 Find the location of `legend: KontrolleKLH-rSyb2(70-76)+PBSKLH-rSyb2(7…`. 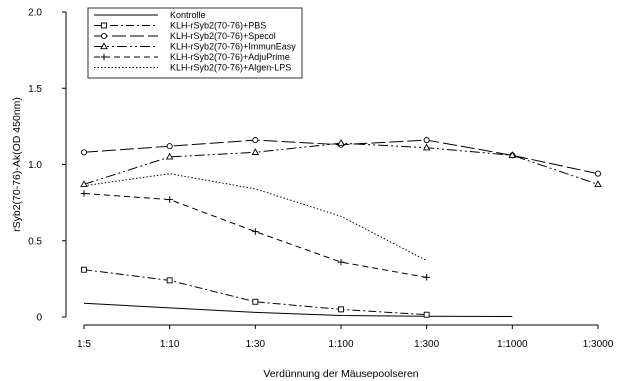

legend: KontrolleKLH-rSyb2(70-76)+PBSKLH-rSyb2(7… is located at coordinates (195, 43).